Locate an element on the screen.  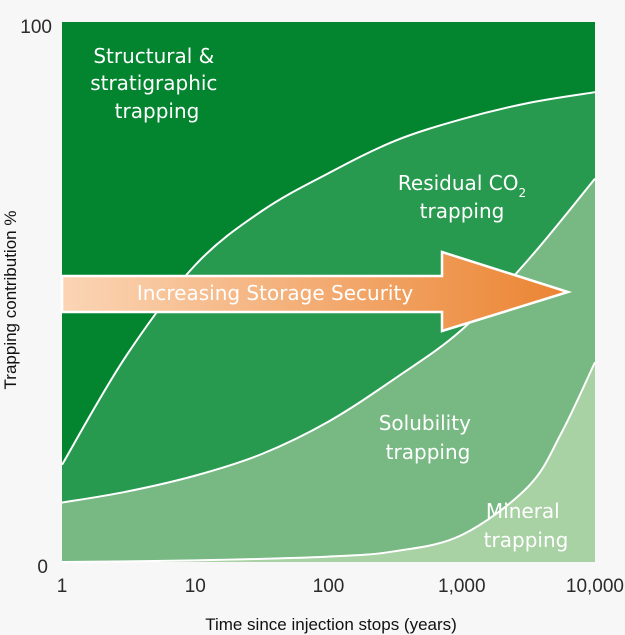
x-tick-label: 100 is located at coordinates (329, 586).